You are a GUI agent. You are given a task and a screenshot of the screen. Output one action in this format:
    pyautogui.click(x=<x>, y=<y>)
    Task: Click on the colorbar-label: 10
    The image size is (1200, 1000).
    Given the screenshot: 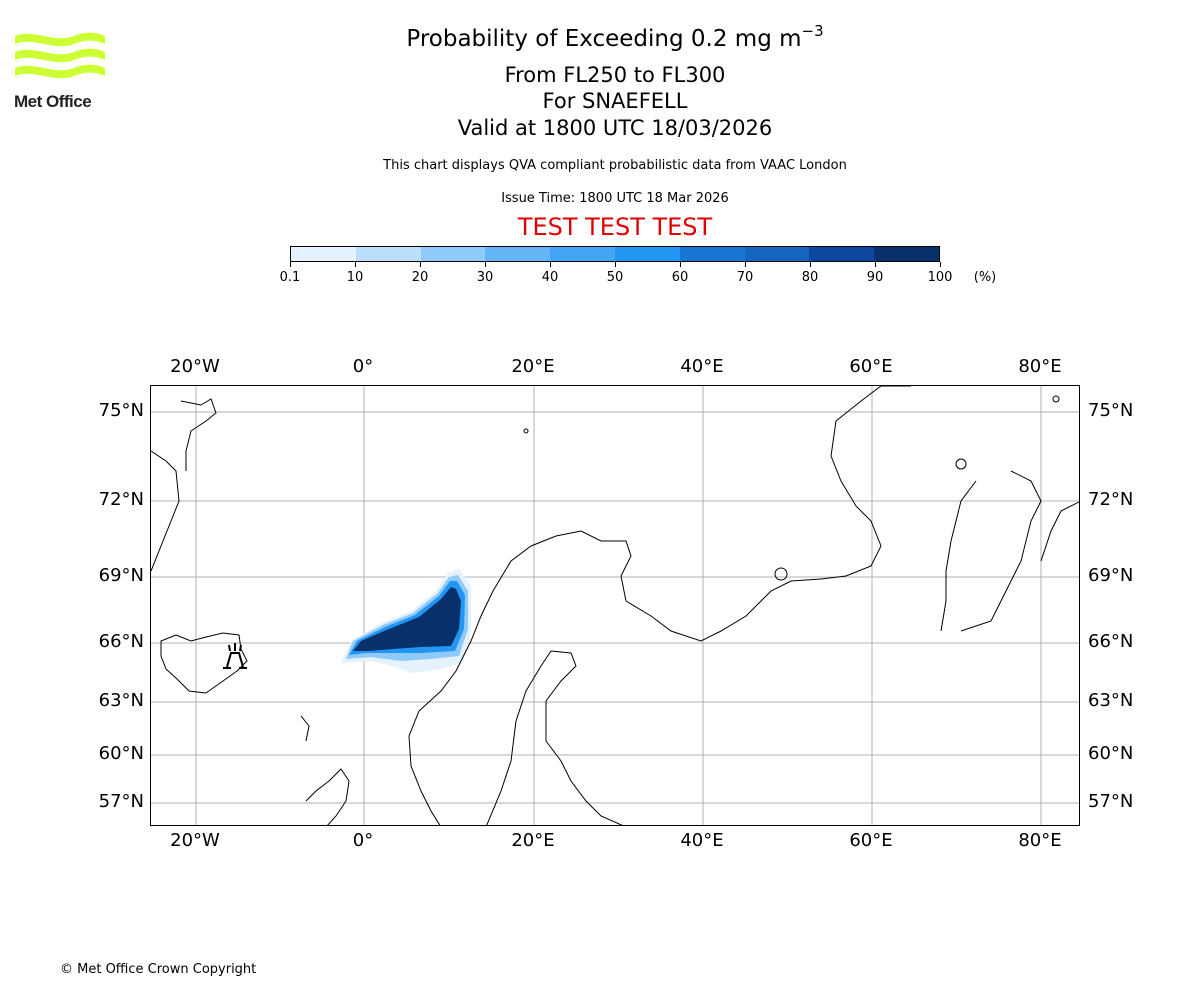 What is the action you would take?
    pyautogui.click(x=355, y=277)
    